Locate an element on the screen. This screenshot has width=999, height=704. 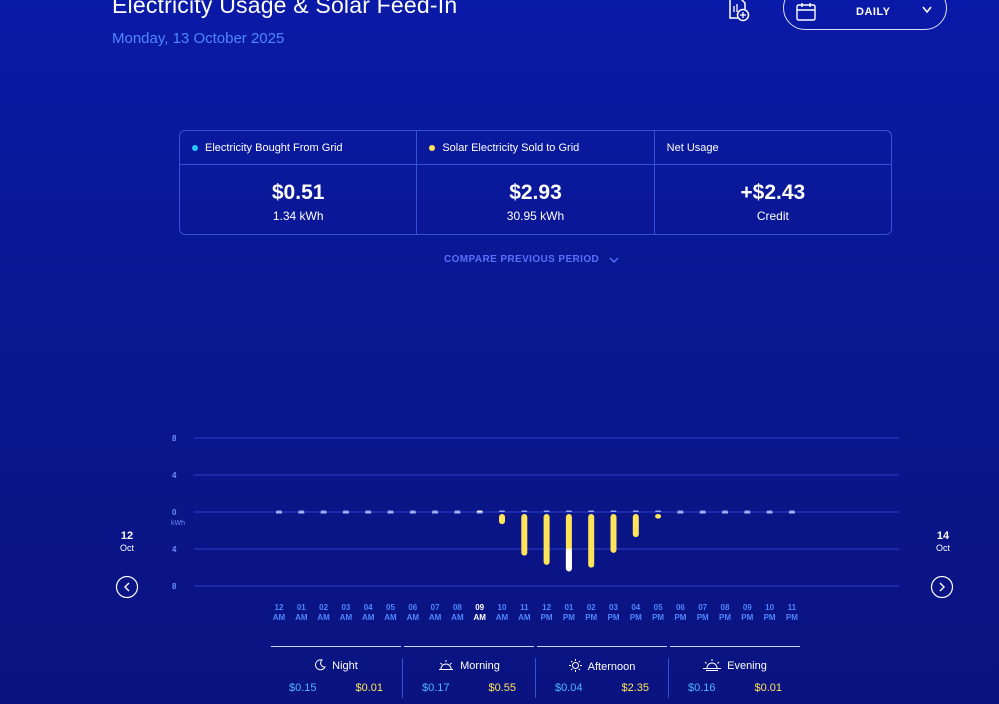
moon-icon is located at coordinates (323, 665).